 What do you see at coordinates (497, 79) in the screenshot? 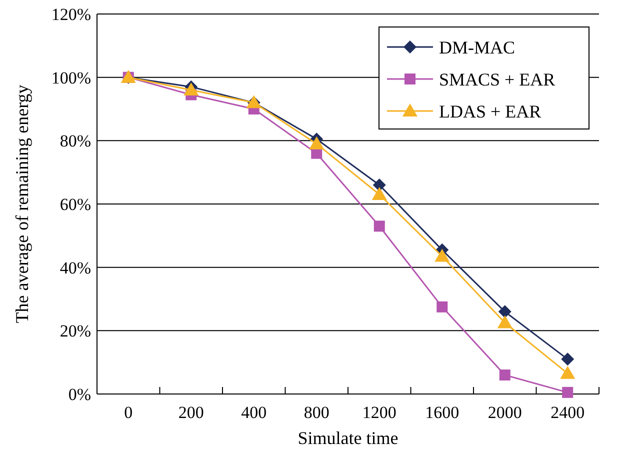
I see `legend-label: SMACS + EAR` at bounding box center [497, 79].